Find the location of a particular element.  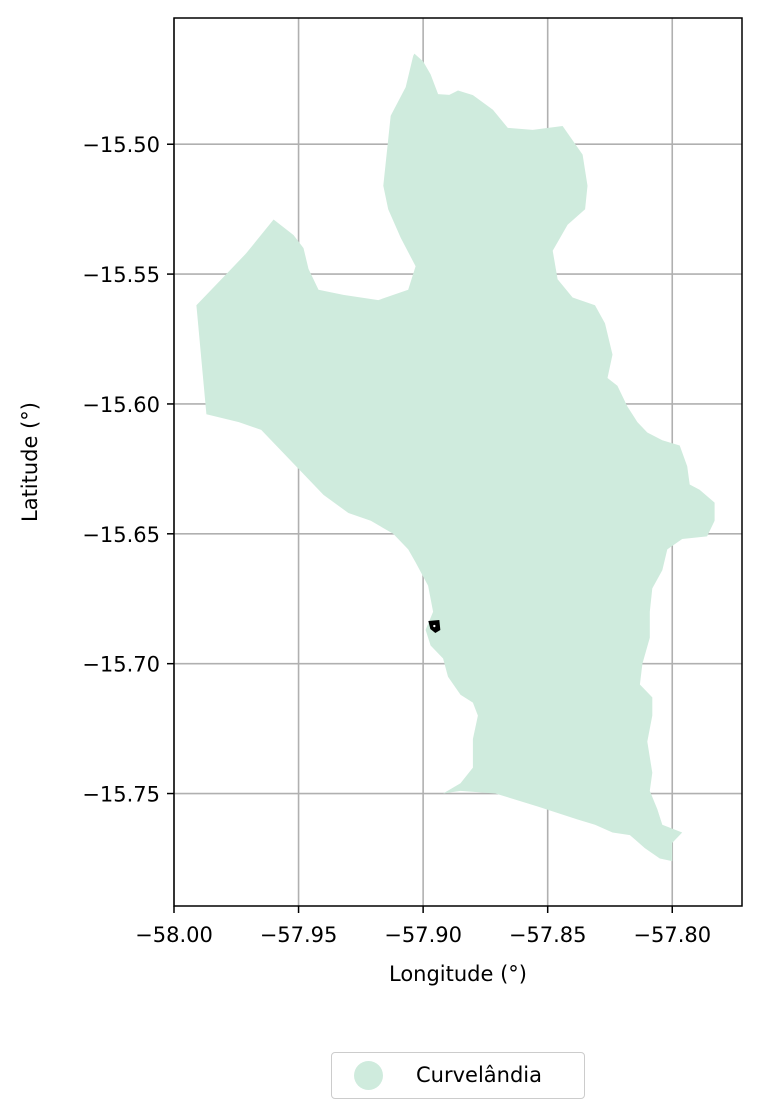

legend-marker-curvelandia is located at coordinates (368, 1075).